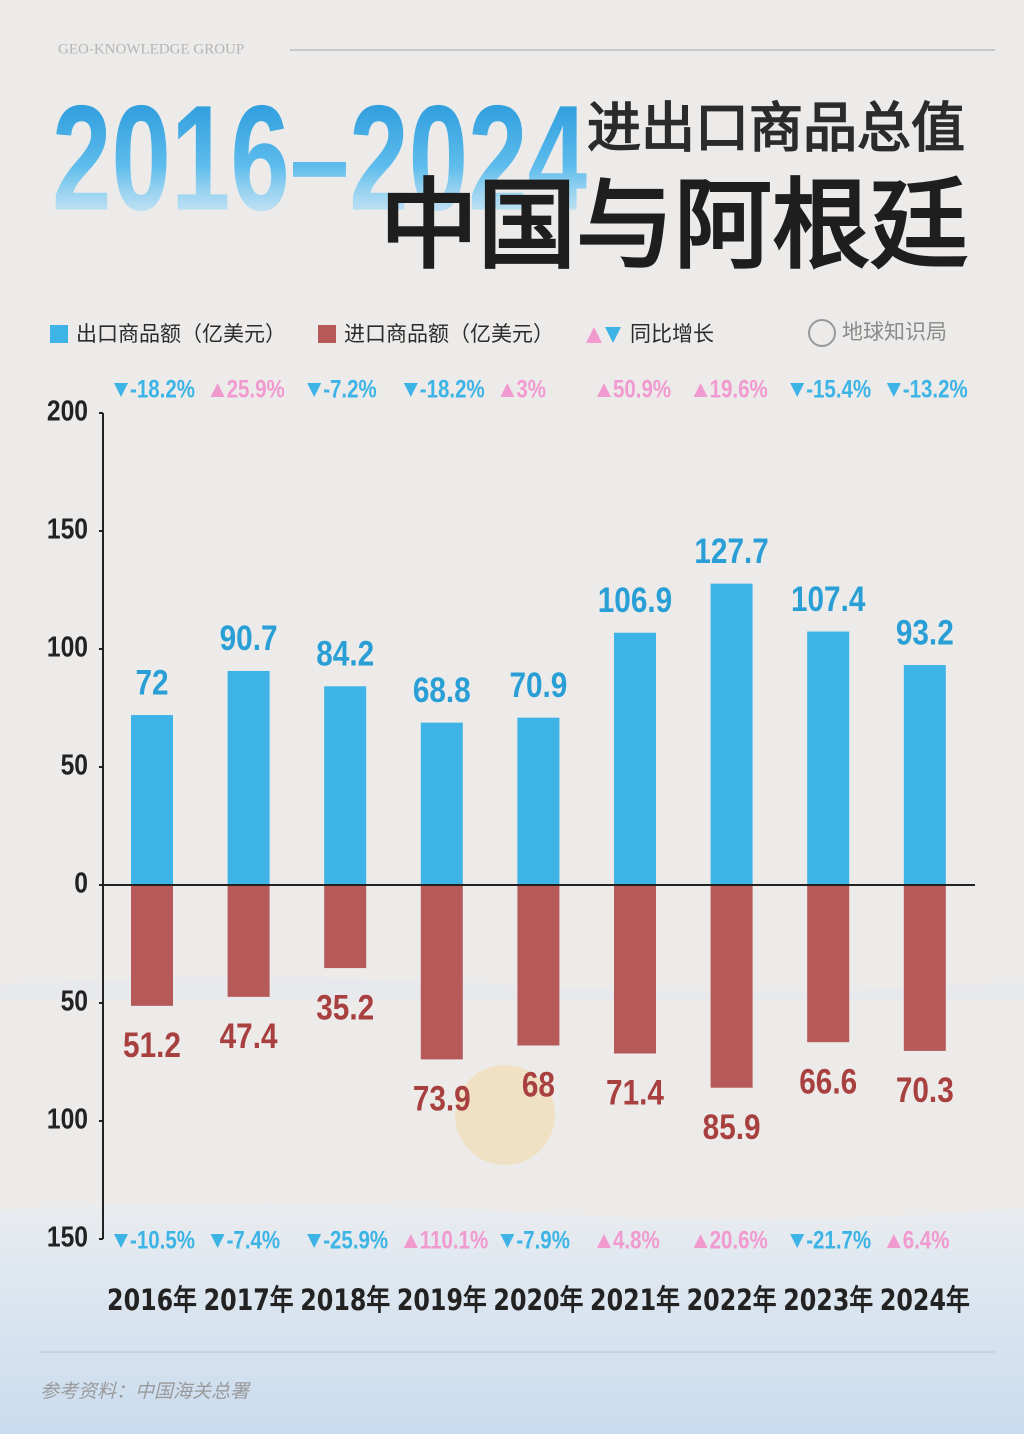 Image resolution: width=1024 pixels, height=1434 pixels. I want to click on data-label: 35.2, so click(345, 1007).